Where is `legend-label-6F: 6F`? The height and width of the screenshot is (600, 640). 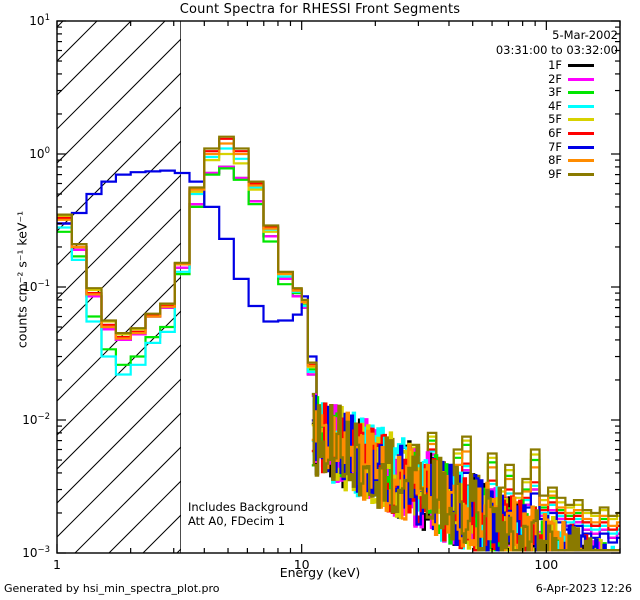
legend-label-6F: 6F is located at coordinates (555, 133).